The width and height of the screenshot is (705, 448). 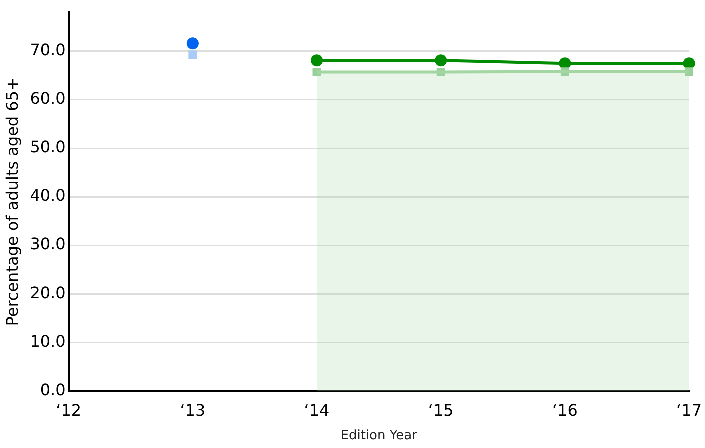 I want to click on y-tick-label: 70.0, so click(x=48, y=50).